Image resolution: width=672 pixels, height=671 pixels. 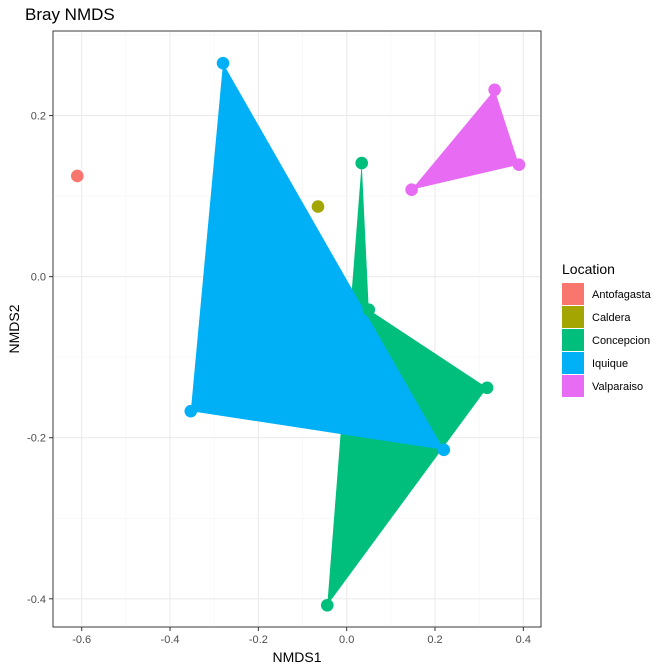 What do you see at coordinates (617, 387) in the screenshot?
I see `legend-label-valparaiso: Valparaiso` at bounding box center [617, 387].